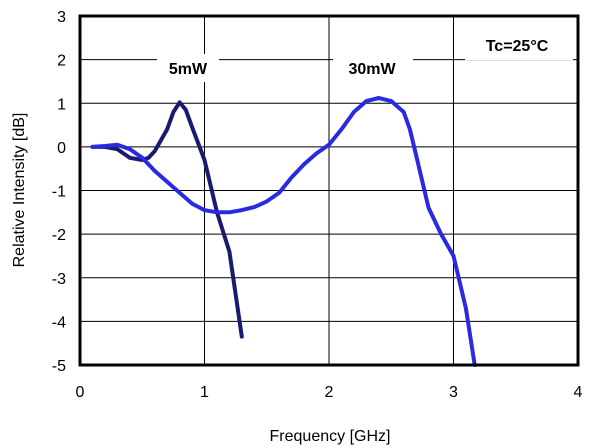 The height and width of the screenshot is (448, 596). I want to click on x-tick-label: 0, so click(80, 392).